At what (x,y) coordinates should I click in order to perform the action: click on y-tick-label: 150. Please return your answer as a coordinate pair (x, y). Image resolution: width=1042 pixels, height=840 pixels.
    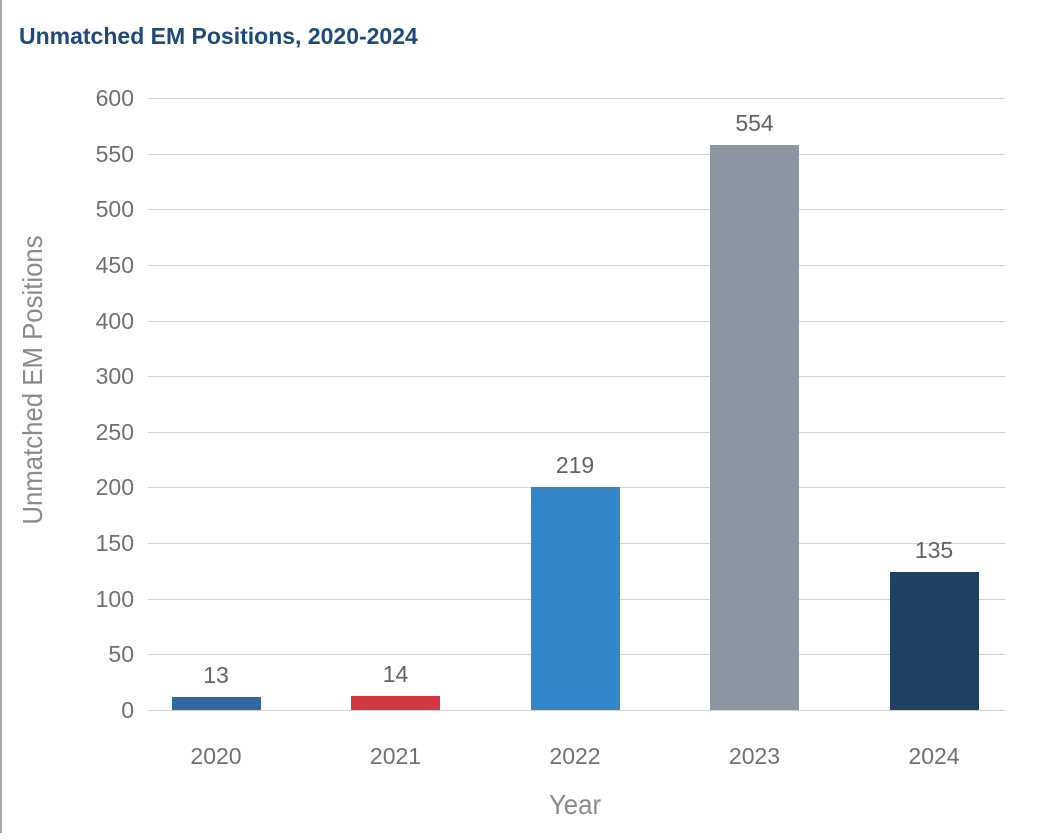
    Looking at the image, I should click on (114, 543).